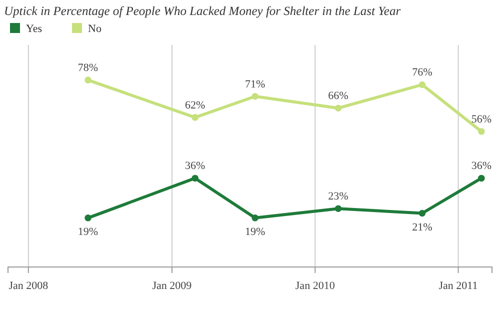  I want to click on data-label: 21%, so click(422, 227).